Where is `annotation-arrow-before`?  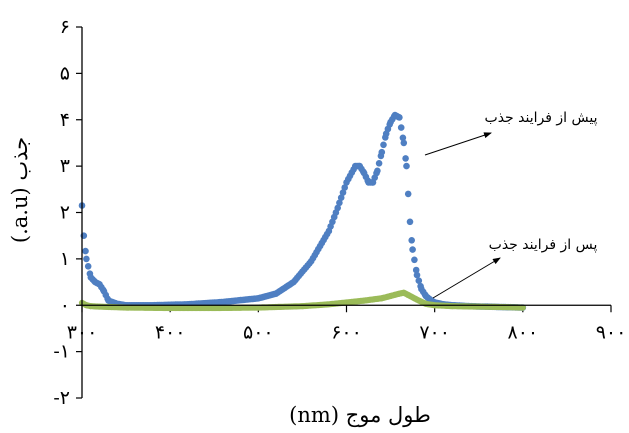
annotation-arrow-before is located at coordinates (458, 144).